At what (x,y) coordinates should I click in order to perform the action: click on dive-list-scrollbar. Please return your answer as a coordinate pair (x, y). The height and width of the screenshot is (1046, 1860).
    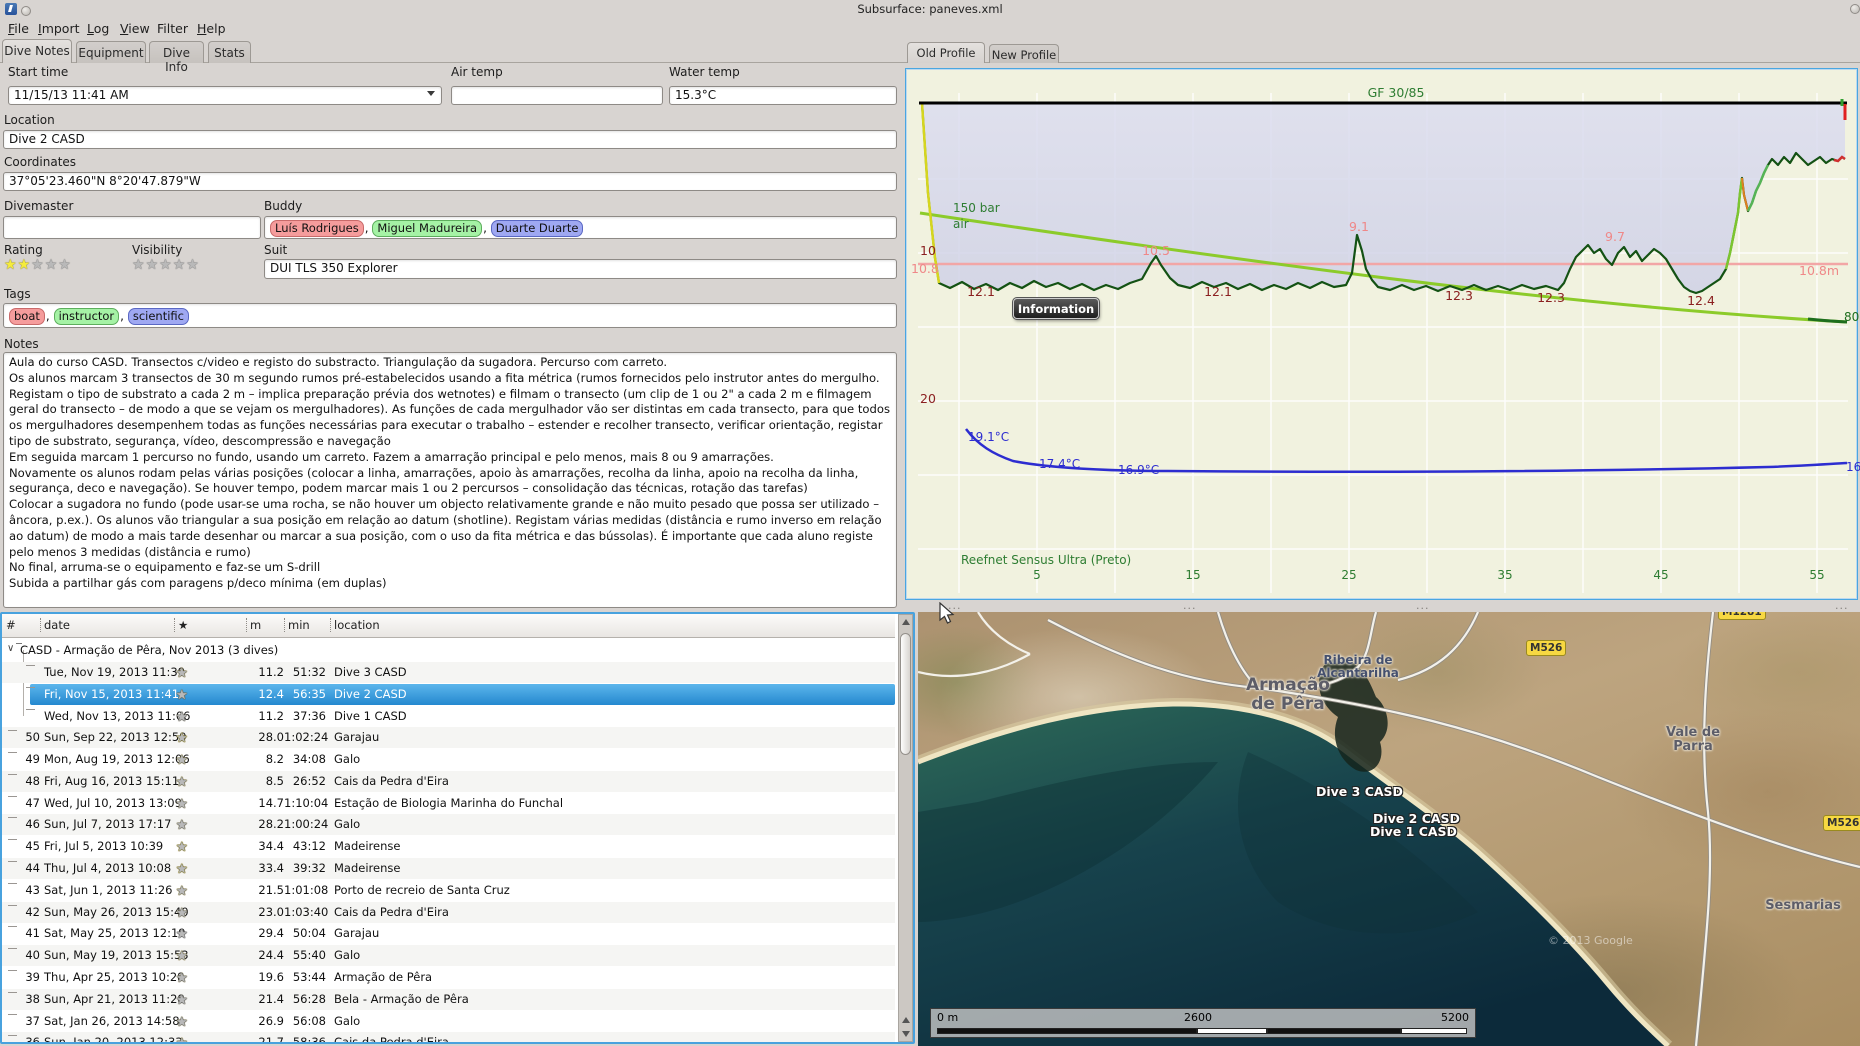
    Looking at the image, I should click on (905, 828).